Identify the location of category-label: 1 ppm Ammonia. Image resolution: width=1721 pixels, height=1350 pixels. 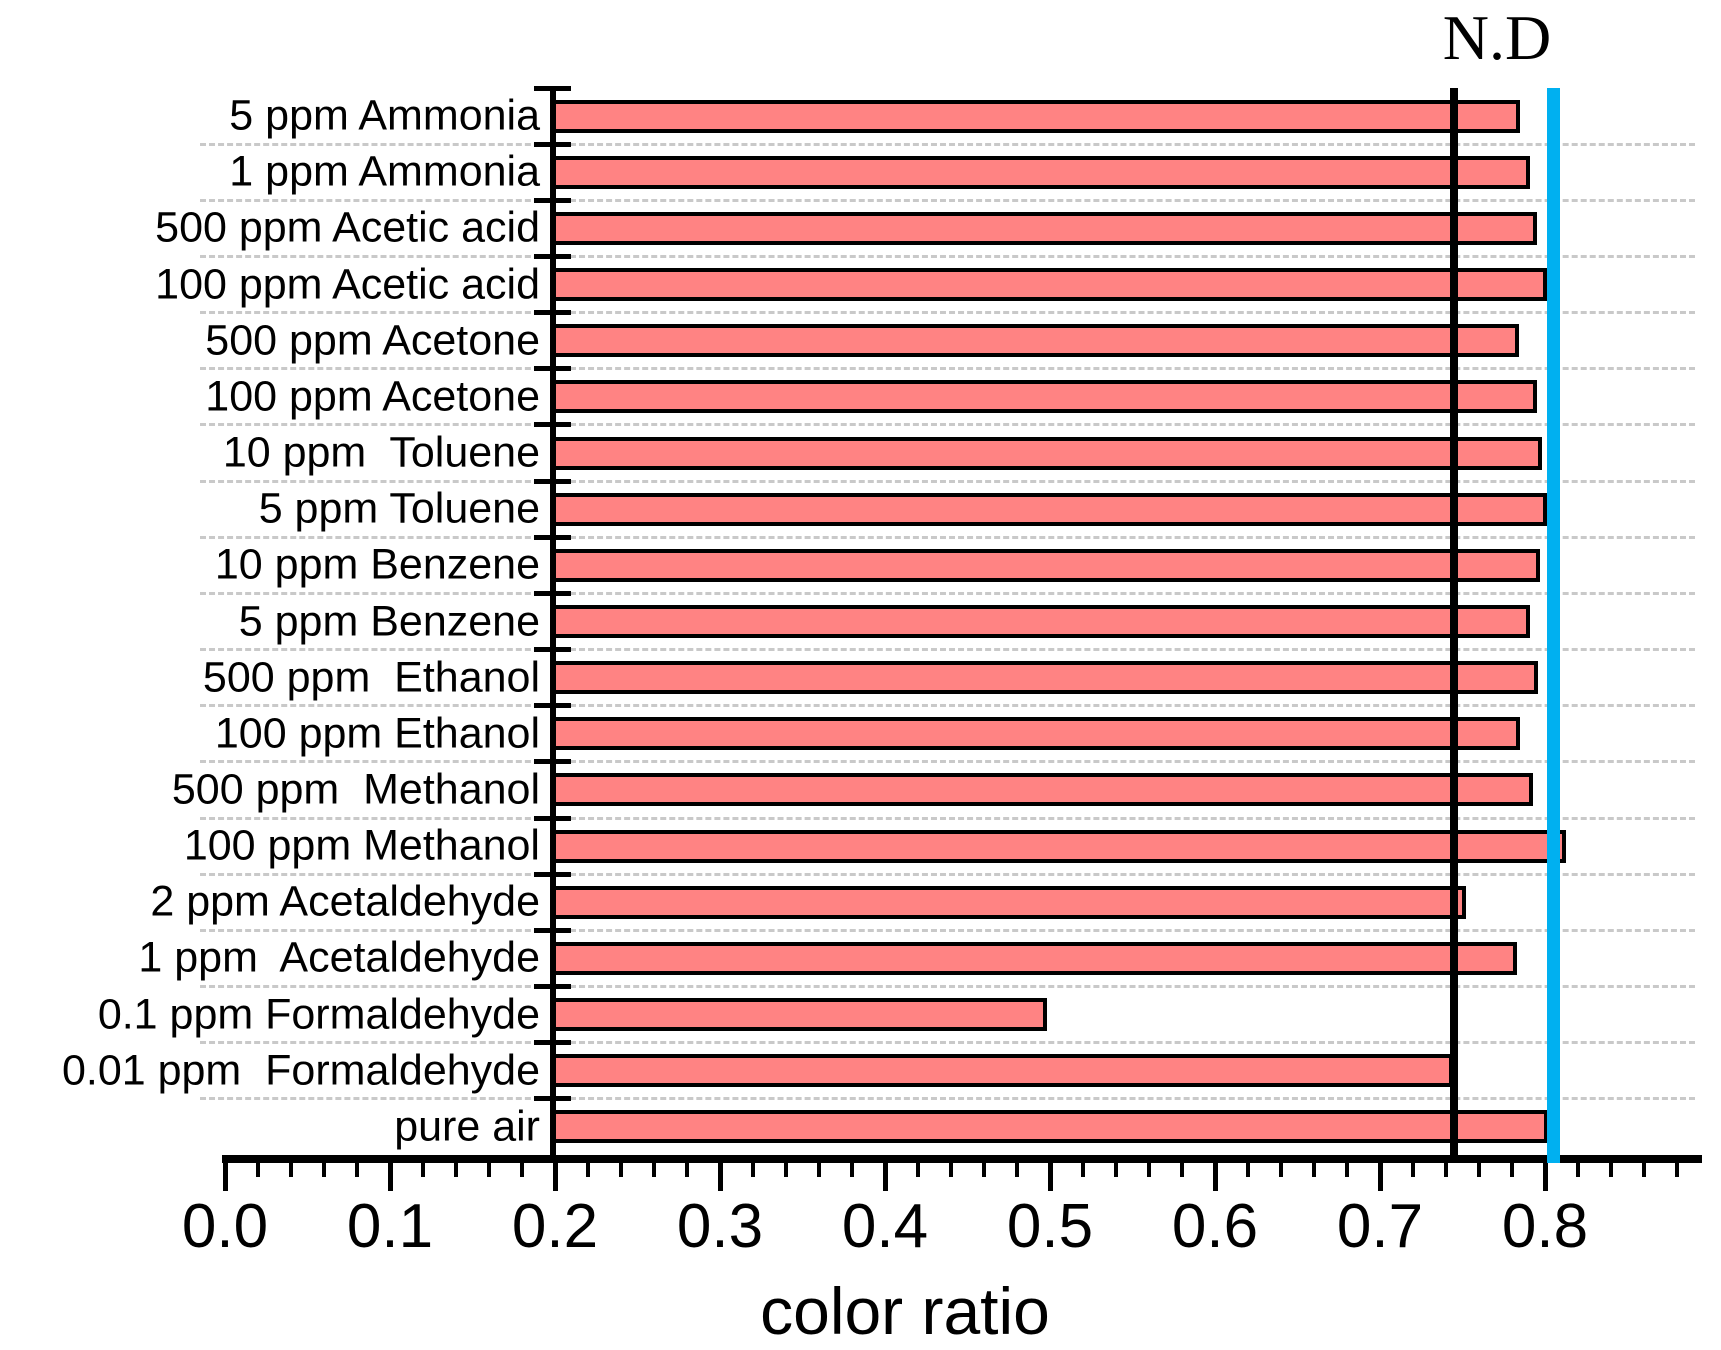
(384, 171).